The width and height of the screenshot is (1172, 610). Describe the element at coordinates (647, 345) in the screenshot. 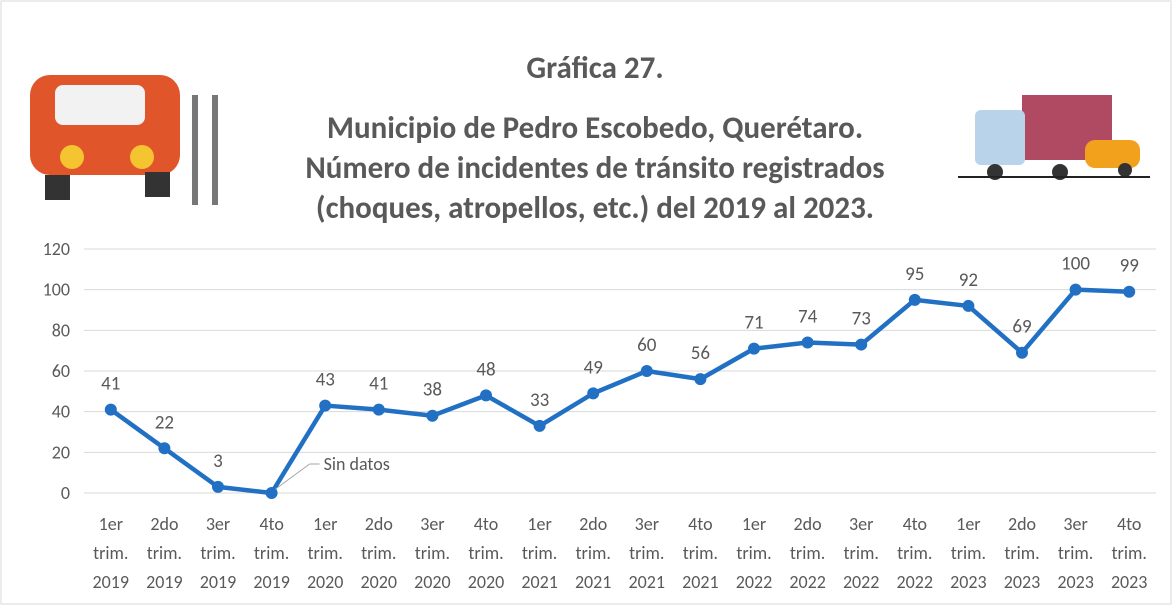

I see `data-label: 60` at that location.